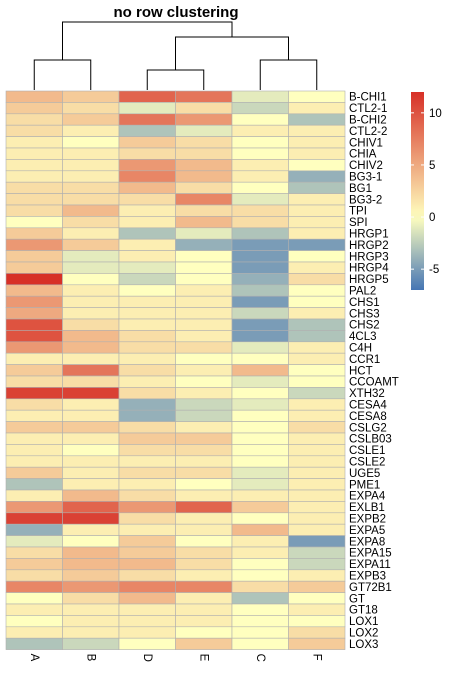 This screenshot has height=700, width=450. What do you see at coordinates (363, 611) in the screenshot?
I see `row-label: GT18` at bounding box center [363, 611].